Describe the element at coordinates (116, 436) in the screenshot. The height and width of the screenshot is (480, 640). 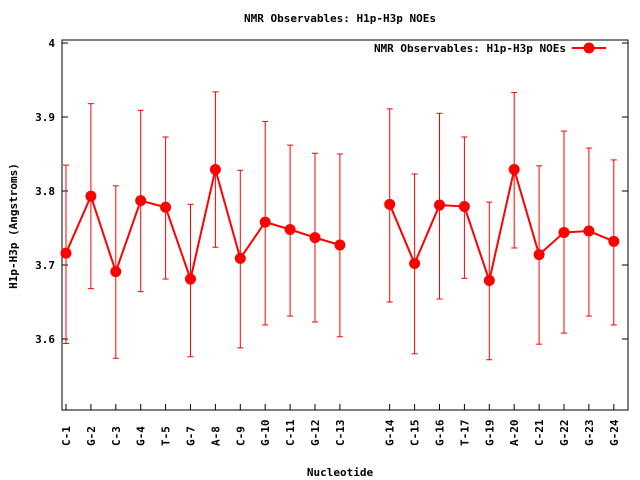
I see `x-tick-label: C-3` at that location.